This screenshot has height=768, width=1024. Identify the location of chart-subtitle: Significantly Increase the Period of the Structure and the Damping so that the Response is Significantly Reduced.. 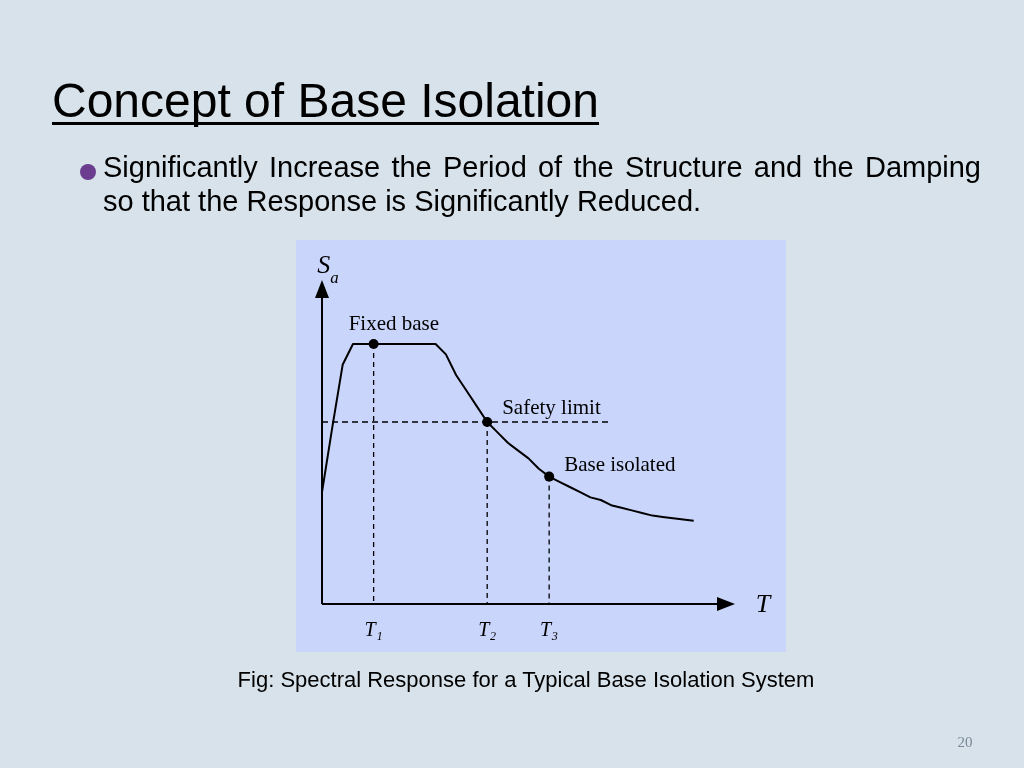
(542, 184).